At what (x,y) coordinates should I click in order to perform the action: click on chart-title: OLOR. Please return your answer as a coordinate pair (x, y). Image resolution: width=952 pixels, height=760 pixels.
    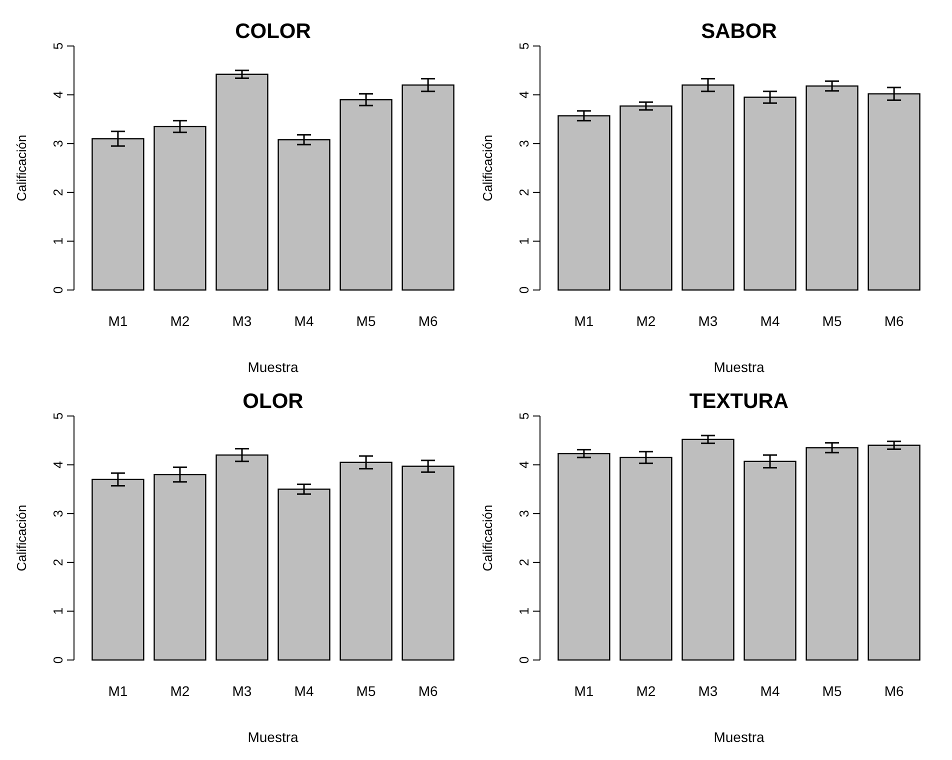
    Looking at the image, I should click on (273, 401).